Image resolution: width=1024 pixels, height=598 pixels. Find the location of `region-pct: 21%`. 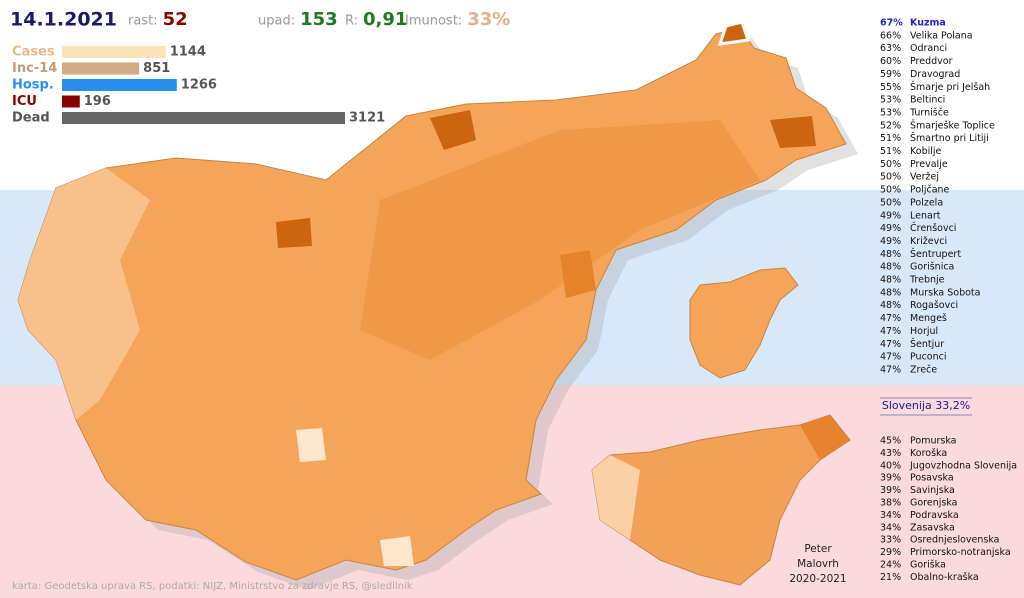

region-pct: 21% is located at coordinates (890, 577).